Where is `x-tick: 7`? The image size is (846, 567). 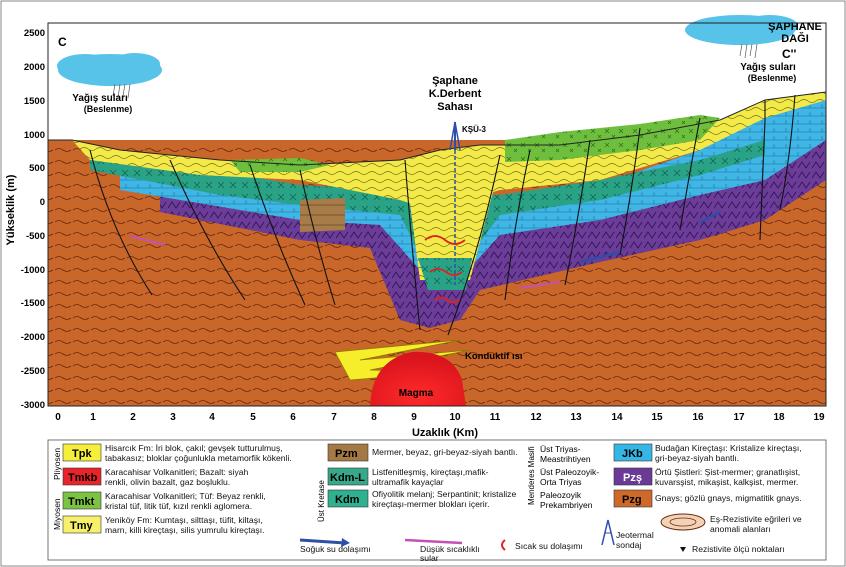 x-tick: 7 is located at coordinates (334, 417).